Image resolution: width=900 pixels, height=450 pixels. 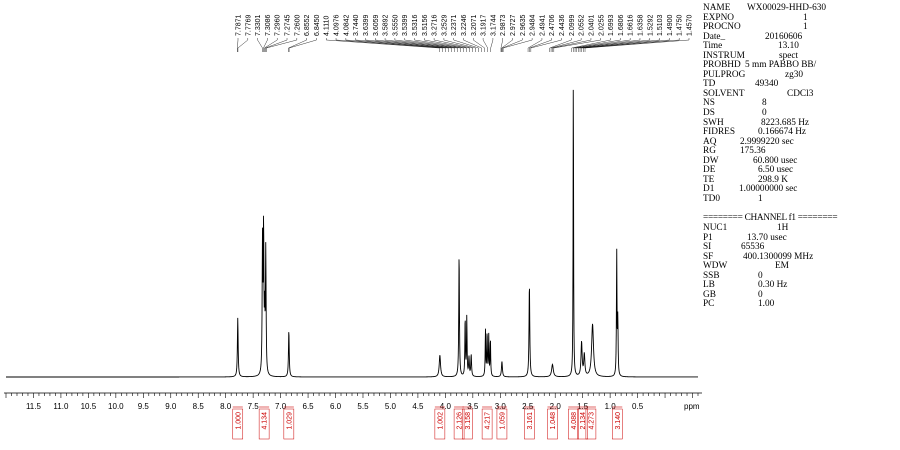 What do you see at coordinates (713, 122) in the screenshot?
I see `parameter-key: SWH` at bounding box center [713, 122].